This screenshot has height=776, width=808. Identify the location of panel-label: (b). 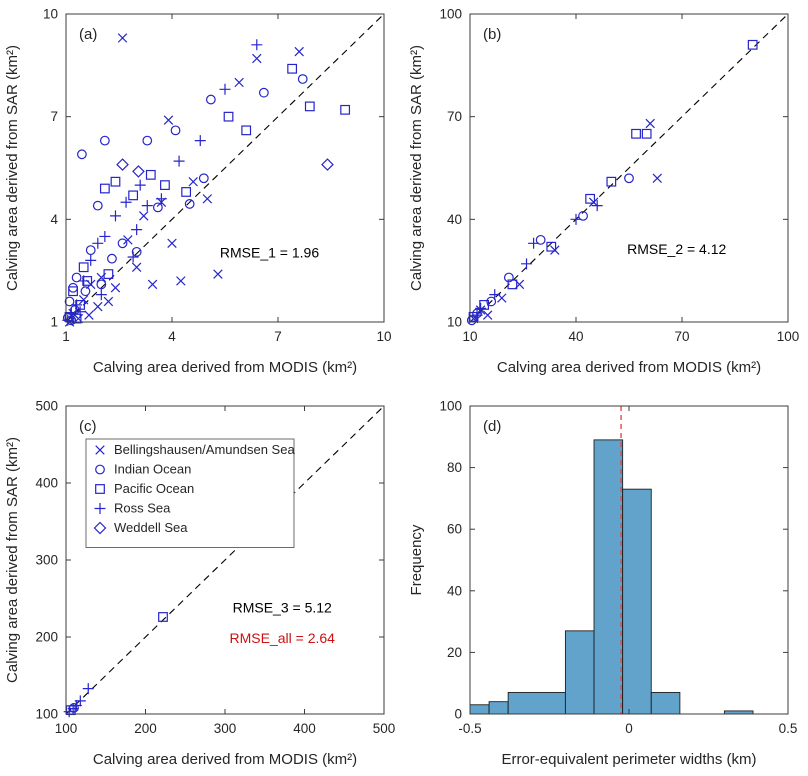
(492, 34).